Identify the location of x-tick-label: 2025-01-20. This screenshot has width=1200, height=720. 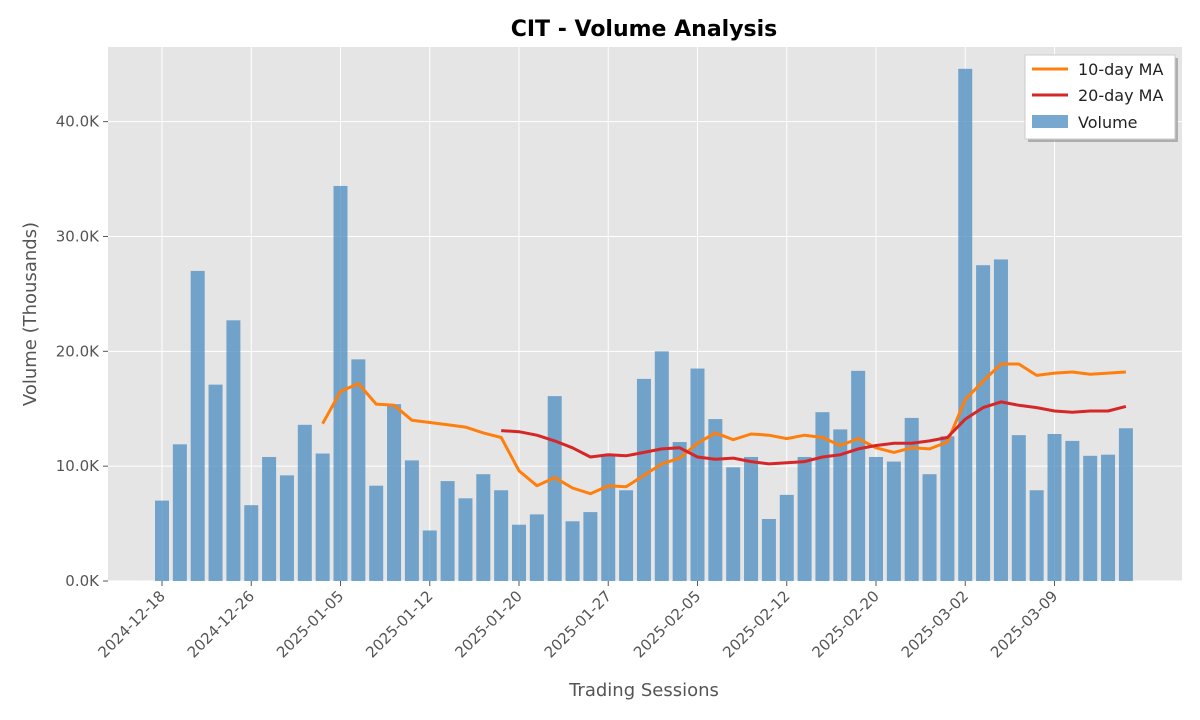
(488, 624).